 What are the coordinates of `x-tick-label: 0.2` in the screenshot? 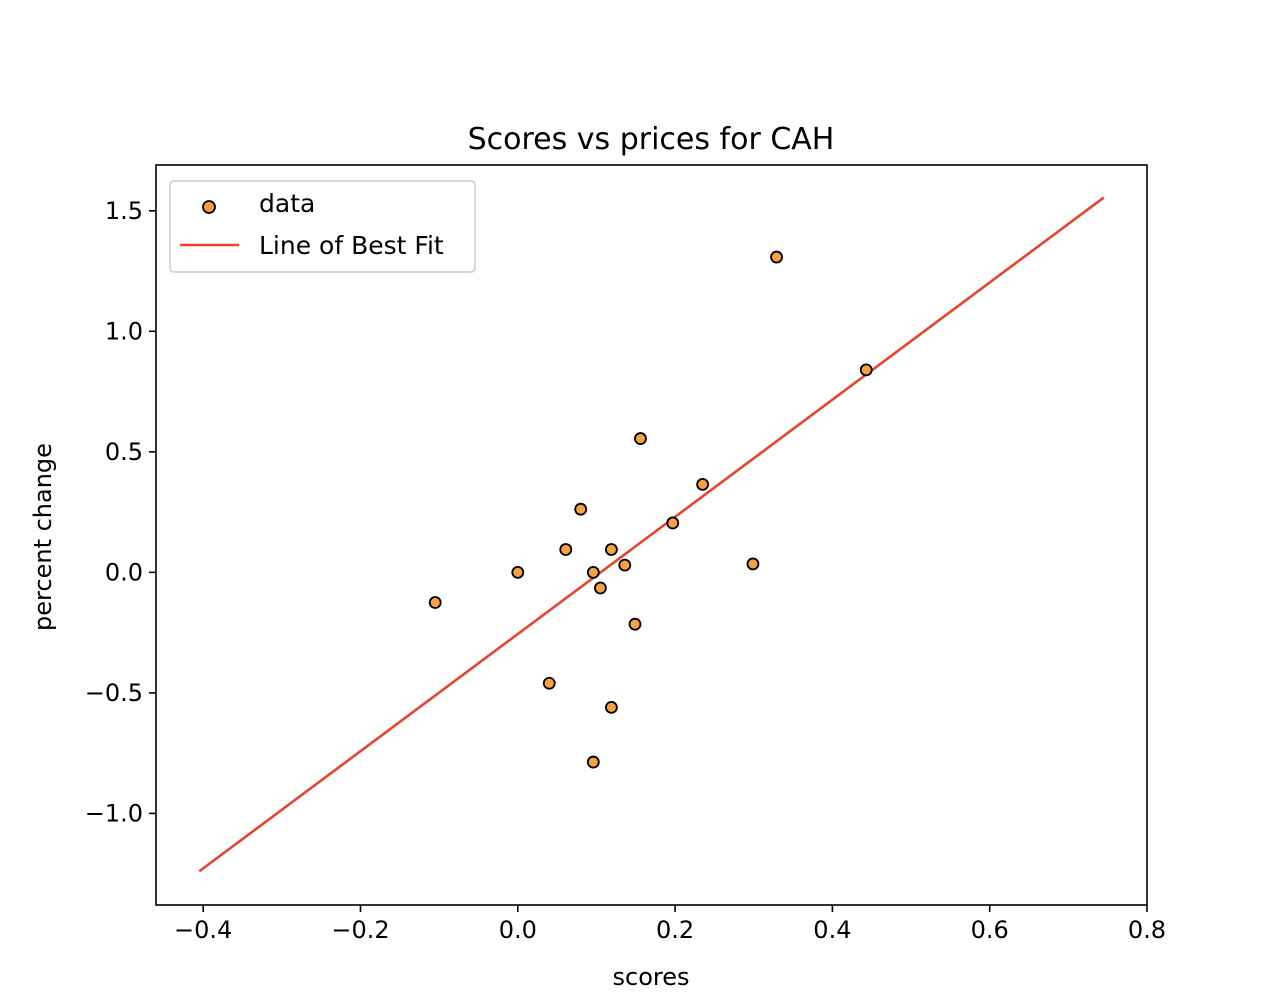 It's located at (675, 930).